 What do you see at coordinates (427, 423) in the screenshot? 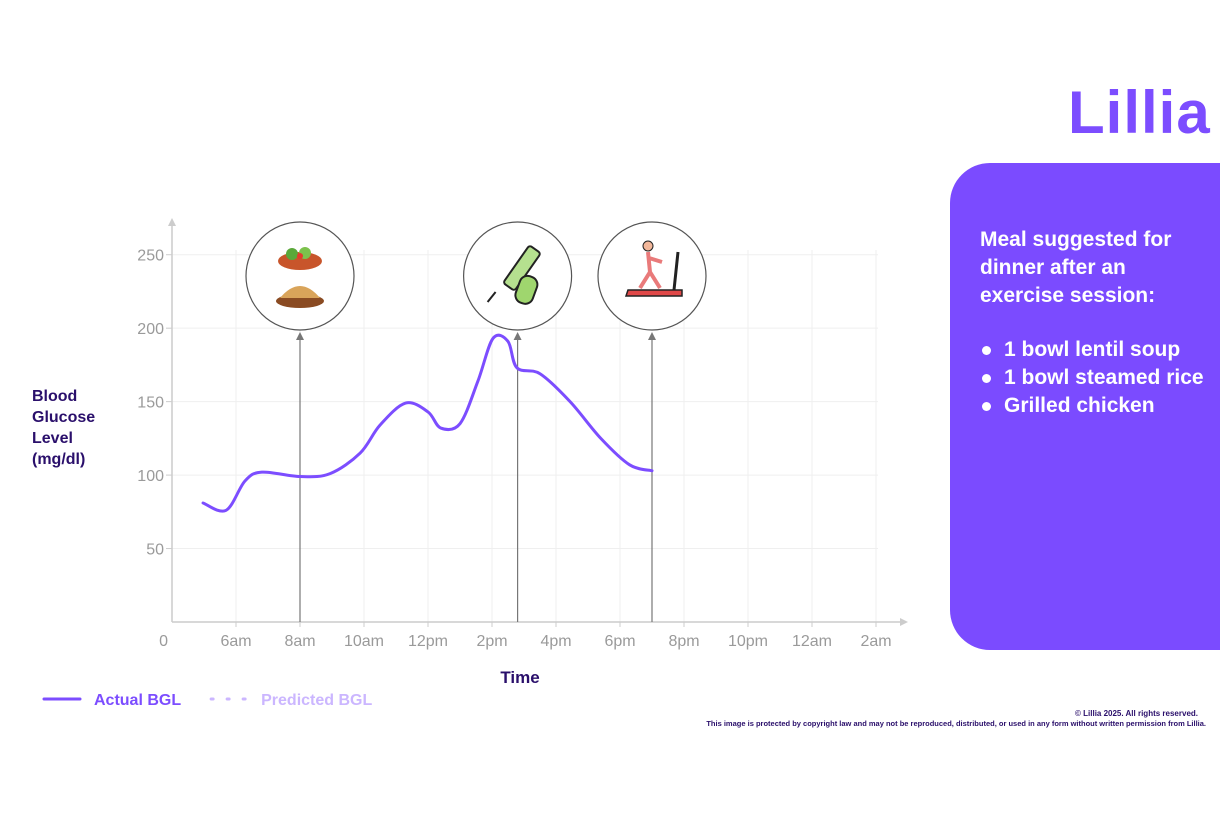
I see `series-line` at bounding box center [427, 423].